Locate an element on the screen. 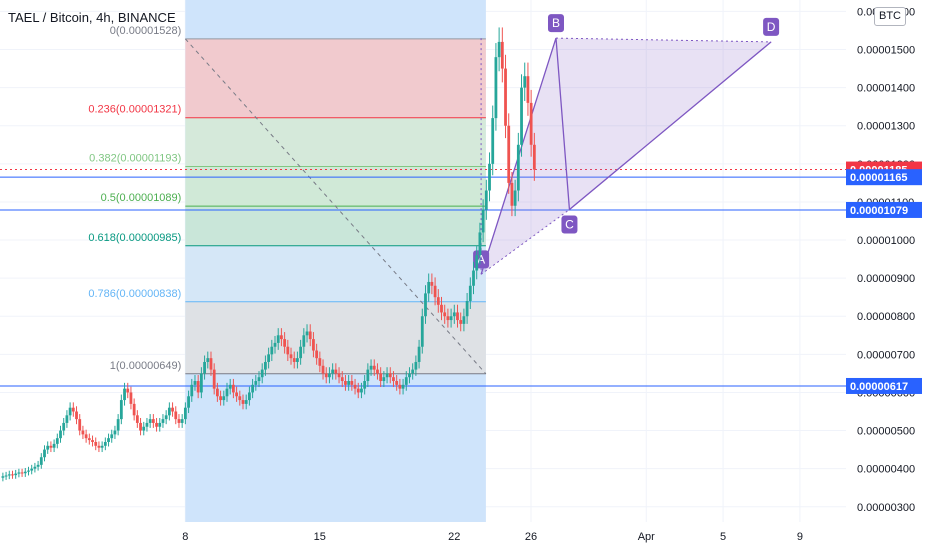 The width and height of the screenshot is (932, 555). pattern-point-label-b: B is located at coordinates (556, 23).